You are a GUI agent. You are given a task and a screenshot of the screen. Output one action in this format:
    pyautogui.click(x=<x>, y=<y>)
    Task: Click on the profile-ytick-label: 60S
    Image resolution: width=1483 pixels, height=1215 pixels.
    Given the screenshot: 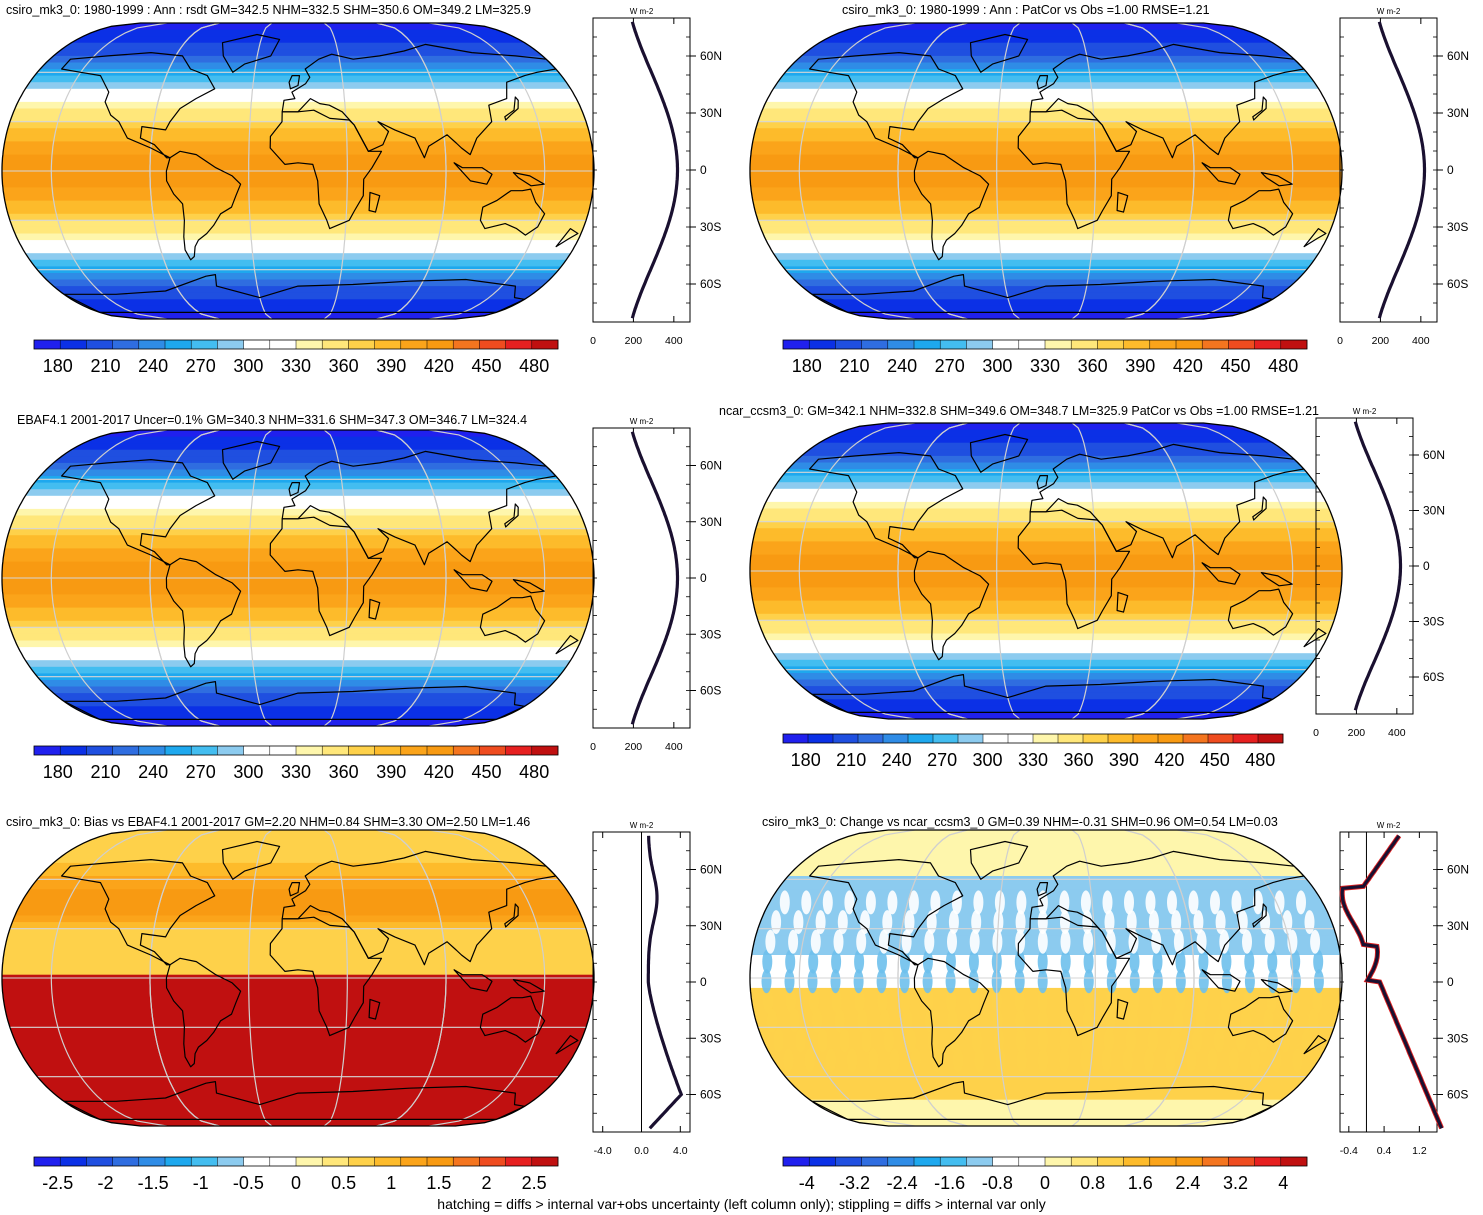 What is the action you would take?
    pyautogui.click(x=1433, y=677)
    